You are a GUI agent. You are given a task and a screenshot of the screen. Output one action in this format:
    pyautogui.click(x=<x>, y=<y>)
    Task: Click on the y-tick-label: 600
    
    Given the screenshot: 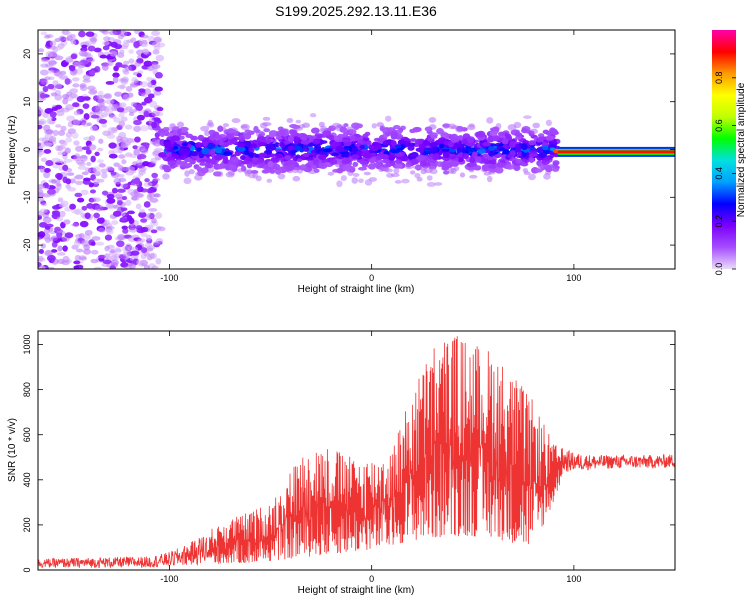 What is the action you would take?
    pyautogui.click(x=27, y=434)
    